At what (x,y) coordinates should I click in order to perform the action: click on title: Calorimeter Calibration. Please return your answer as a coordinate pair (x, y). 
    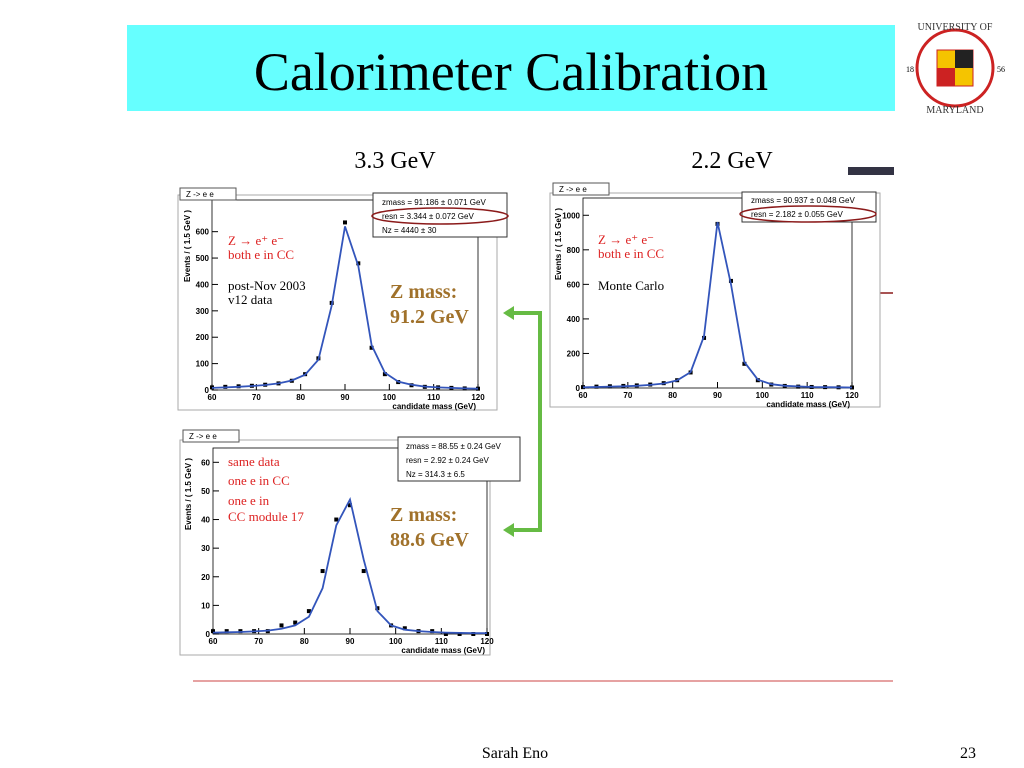
    Looking at the image, I should click on (511, 72).